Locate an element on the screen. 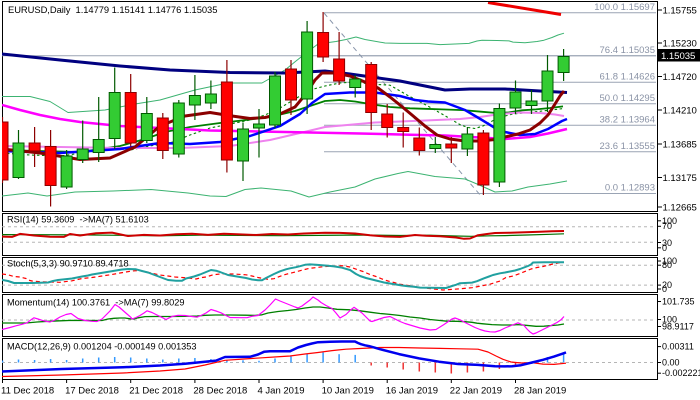 This screenshot has width=700, height=400. svg-text: -0.002221 is located at coordinates (681, 373).